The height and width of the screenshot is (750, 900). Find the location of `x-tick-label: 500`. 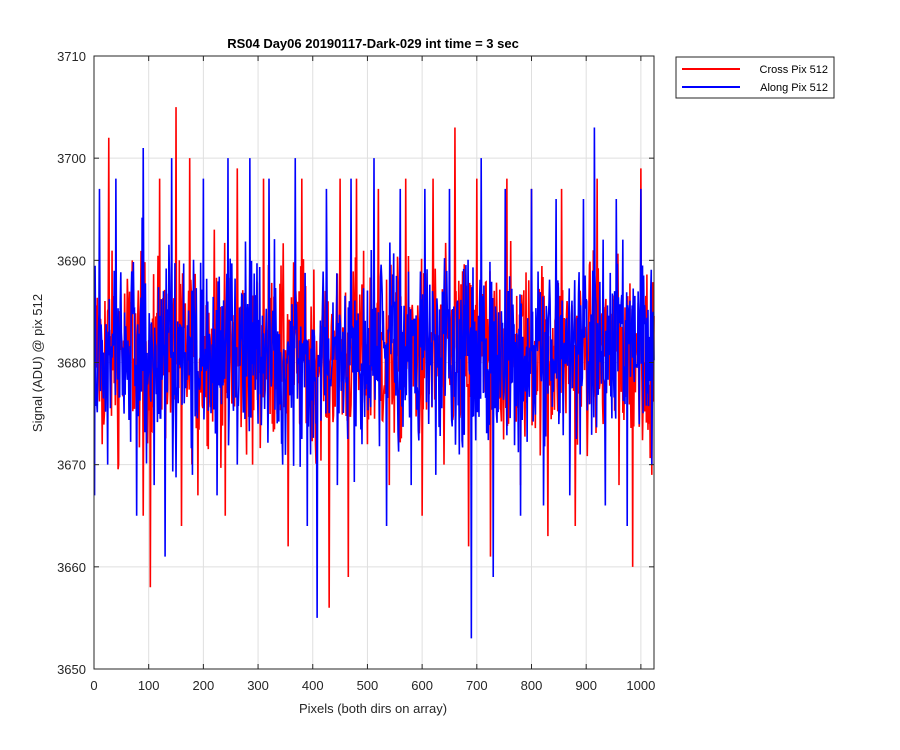

x-tick-label: 500 is located at coordinates (368, 685).